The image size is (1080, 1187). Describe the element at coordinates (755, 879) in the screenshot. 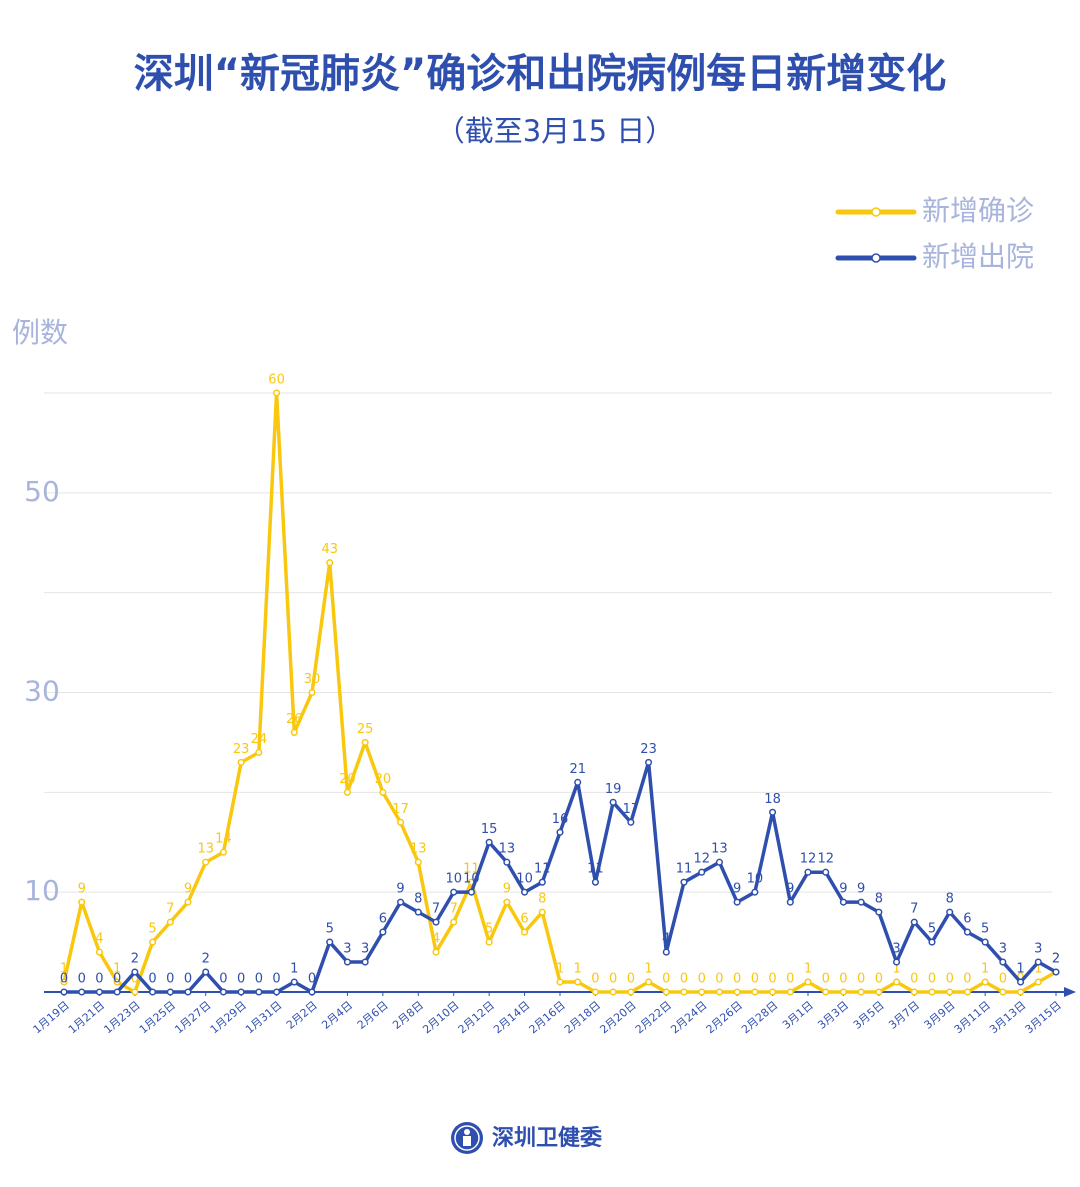

I see `data-label: 10` at that location.